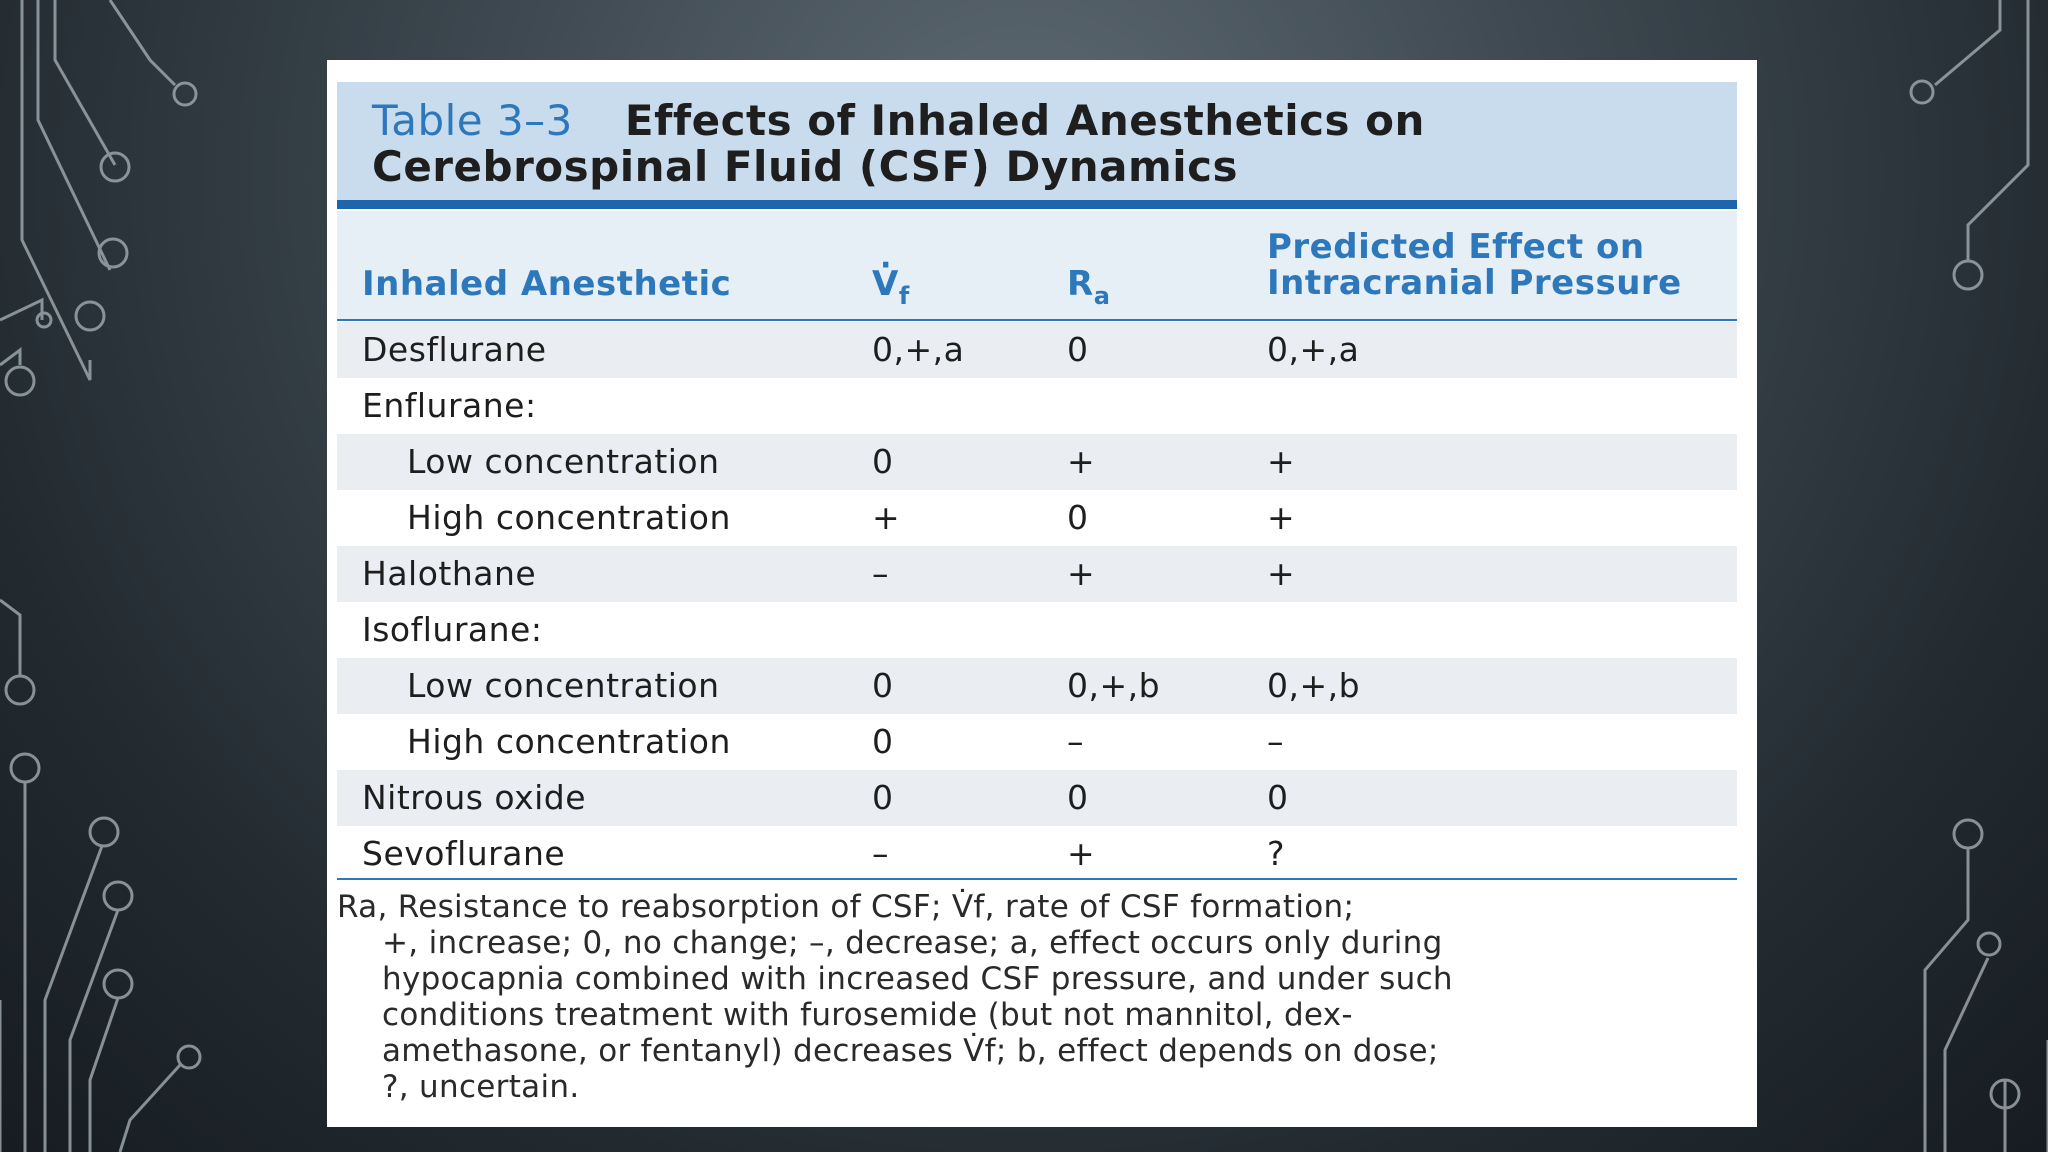 This screenshot has height=1152, width=2048. Describe the element at coordinates (547, 284) in the screenshot. I see `header-inhaled-anesthetic: Inhaled Anesthetic` at that location.